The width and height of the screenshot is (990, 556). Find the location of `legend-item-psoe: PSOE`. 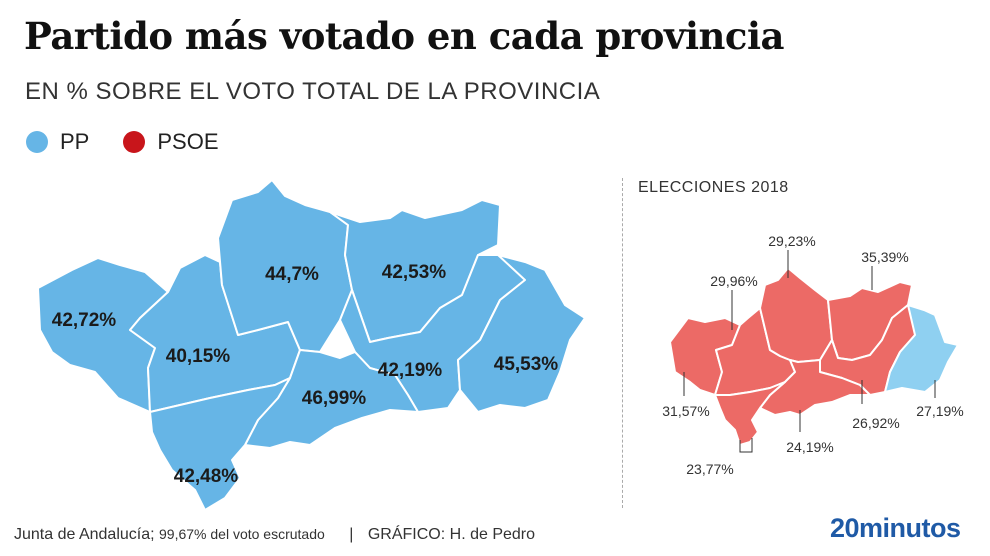

legend-item-psoe: PSOE is located at coordinates (171, 142).